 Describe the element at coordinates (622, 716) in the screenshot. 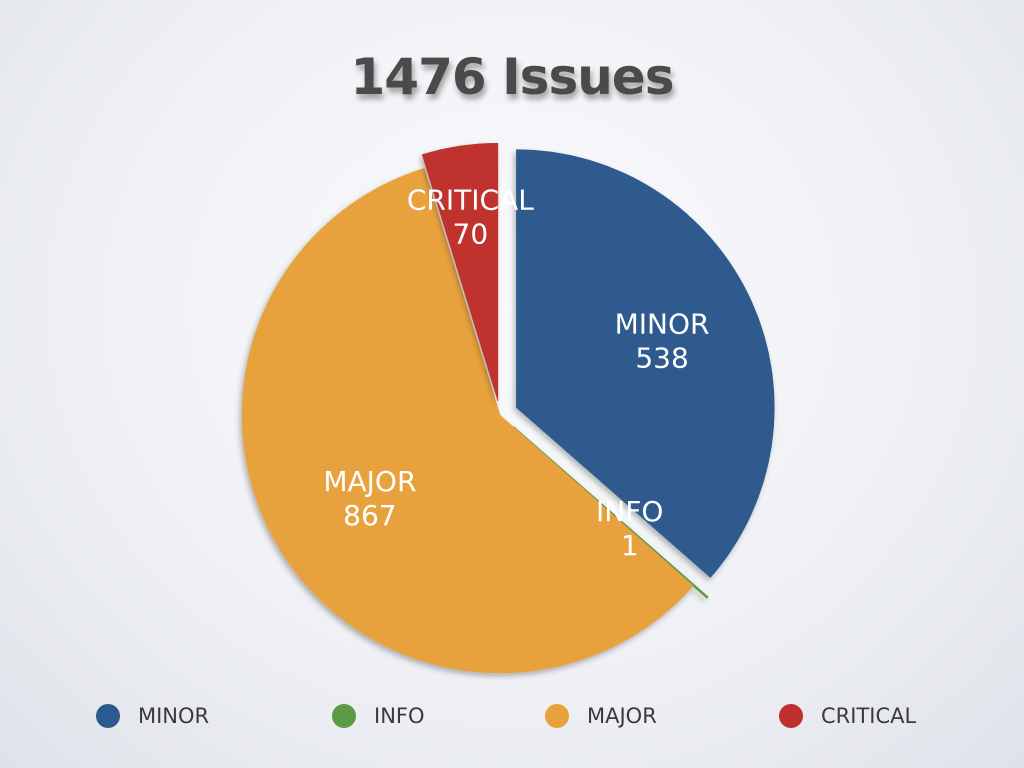

I see `legend-label-major: MAJOR` at that location.